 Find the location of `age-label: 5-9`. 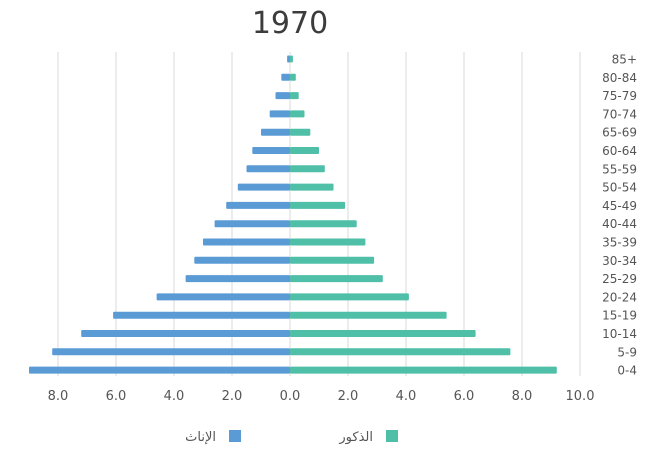

age-label: 5-9 is located at coordinates (627, 352).